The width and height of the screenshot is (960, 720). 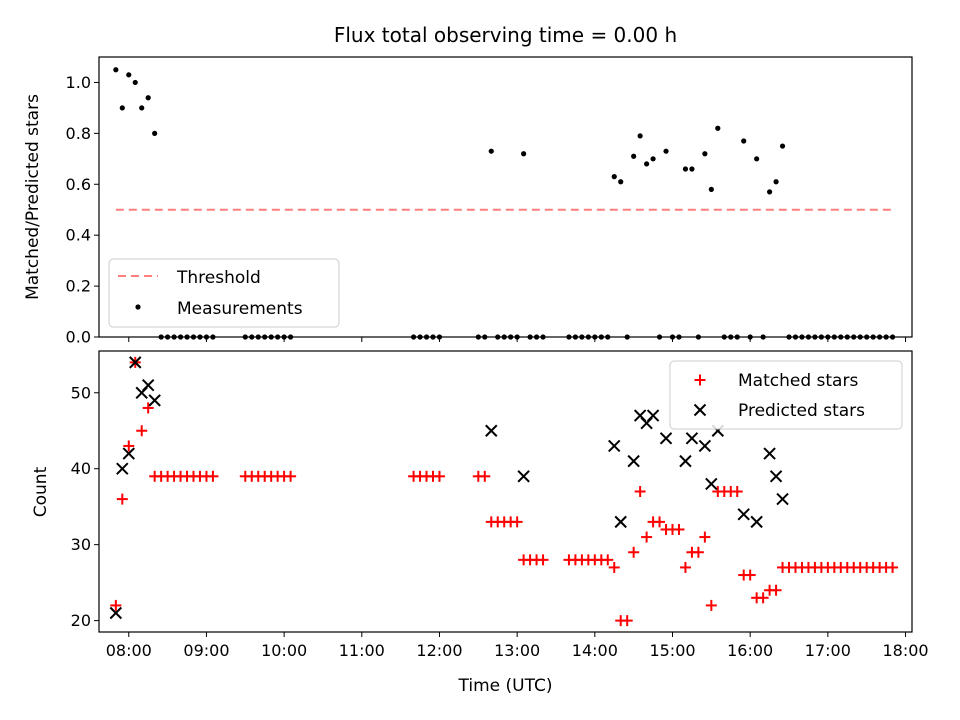 What do you see at coordinates (33, 197) in the screenshot?
I see `top-y-axis-label: Matched/Predicted stars` at bounding box center [33, 197].